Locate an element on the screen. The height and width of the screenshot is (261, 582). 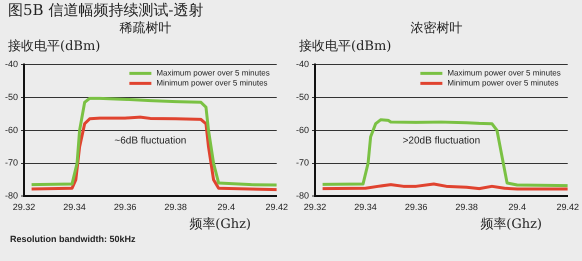
annotation: ~6dB fluctuation is located at coordinates (150, 141).